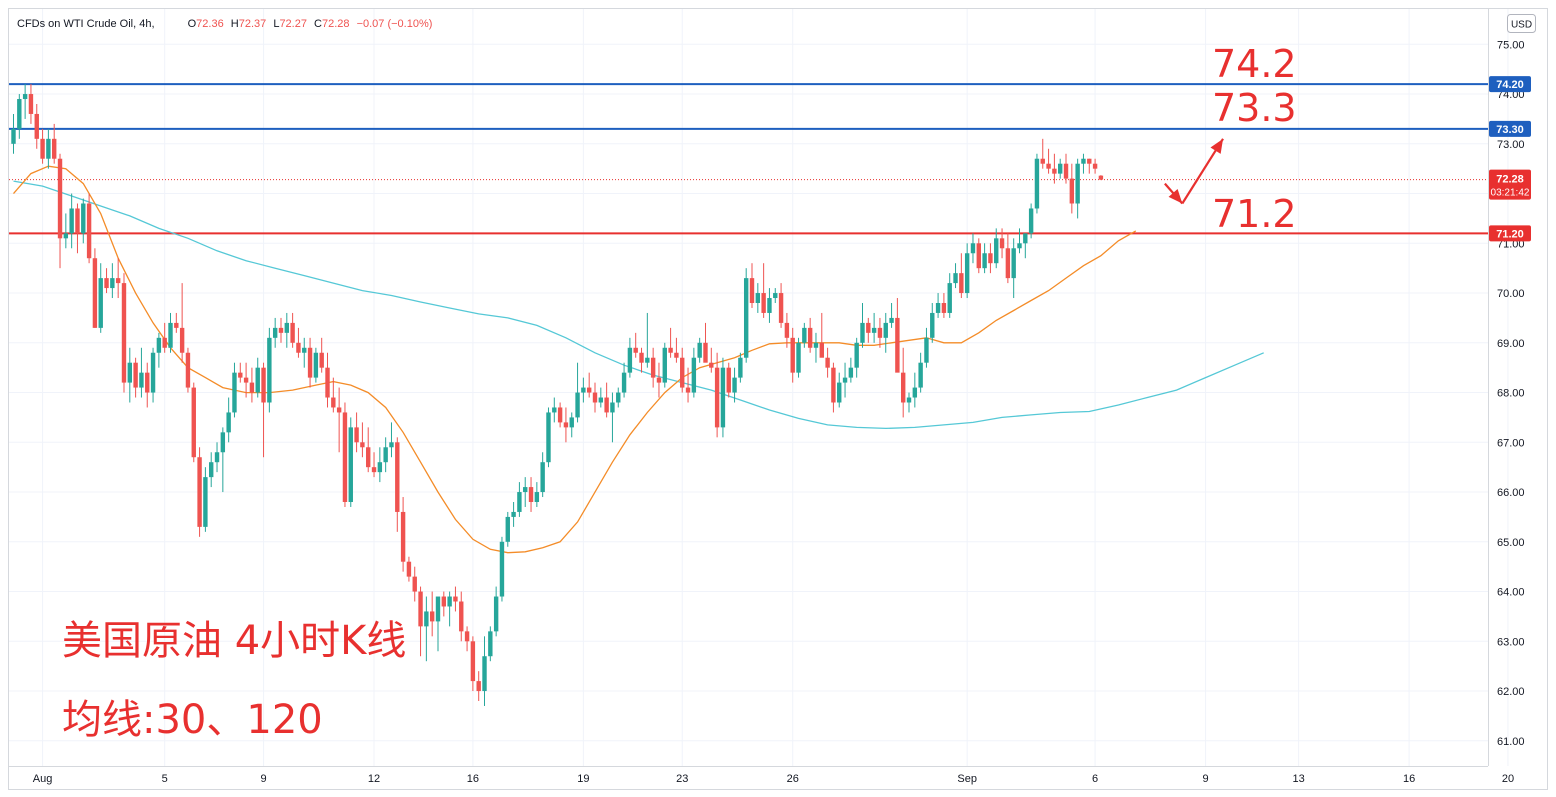 The height and width of the screenshot is (797, 1556). What do you see at coordinates (192, 720) in the screenshot?
I see `annotation-subtitle: 均线:30、120` at bounding box center [192, 720].